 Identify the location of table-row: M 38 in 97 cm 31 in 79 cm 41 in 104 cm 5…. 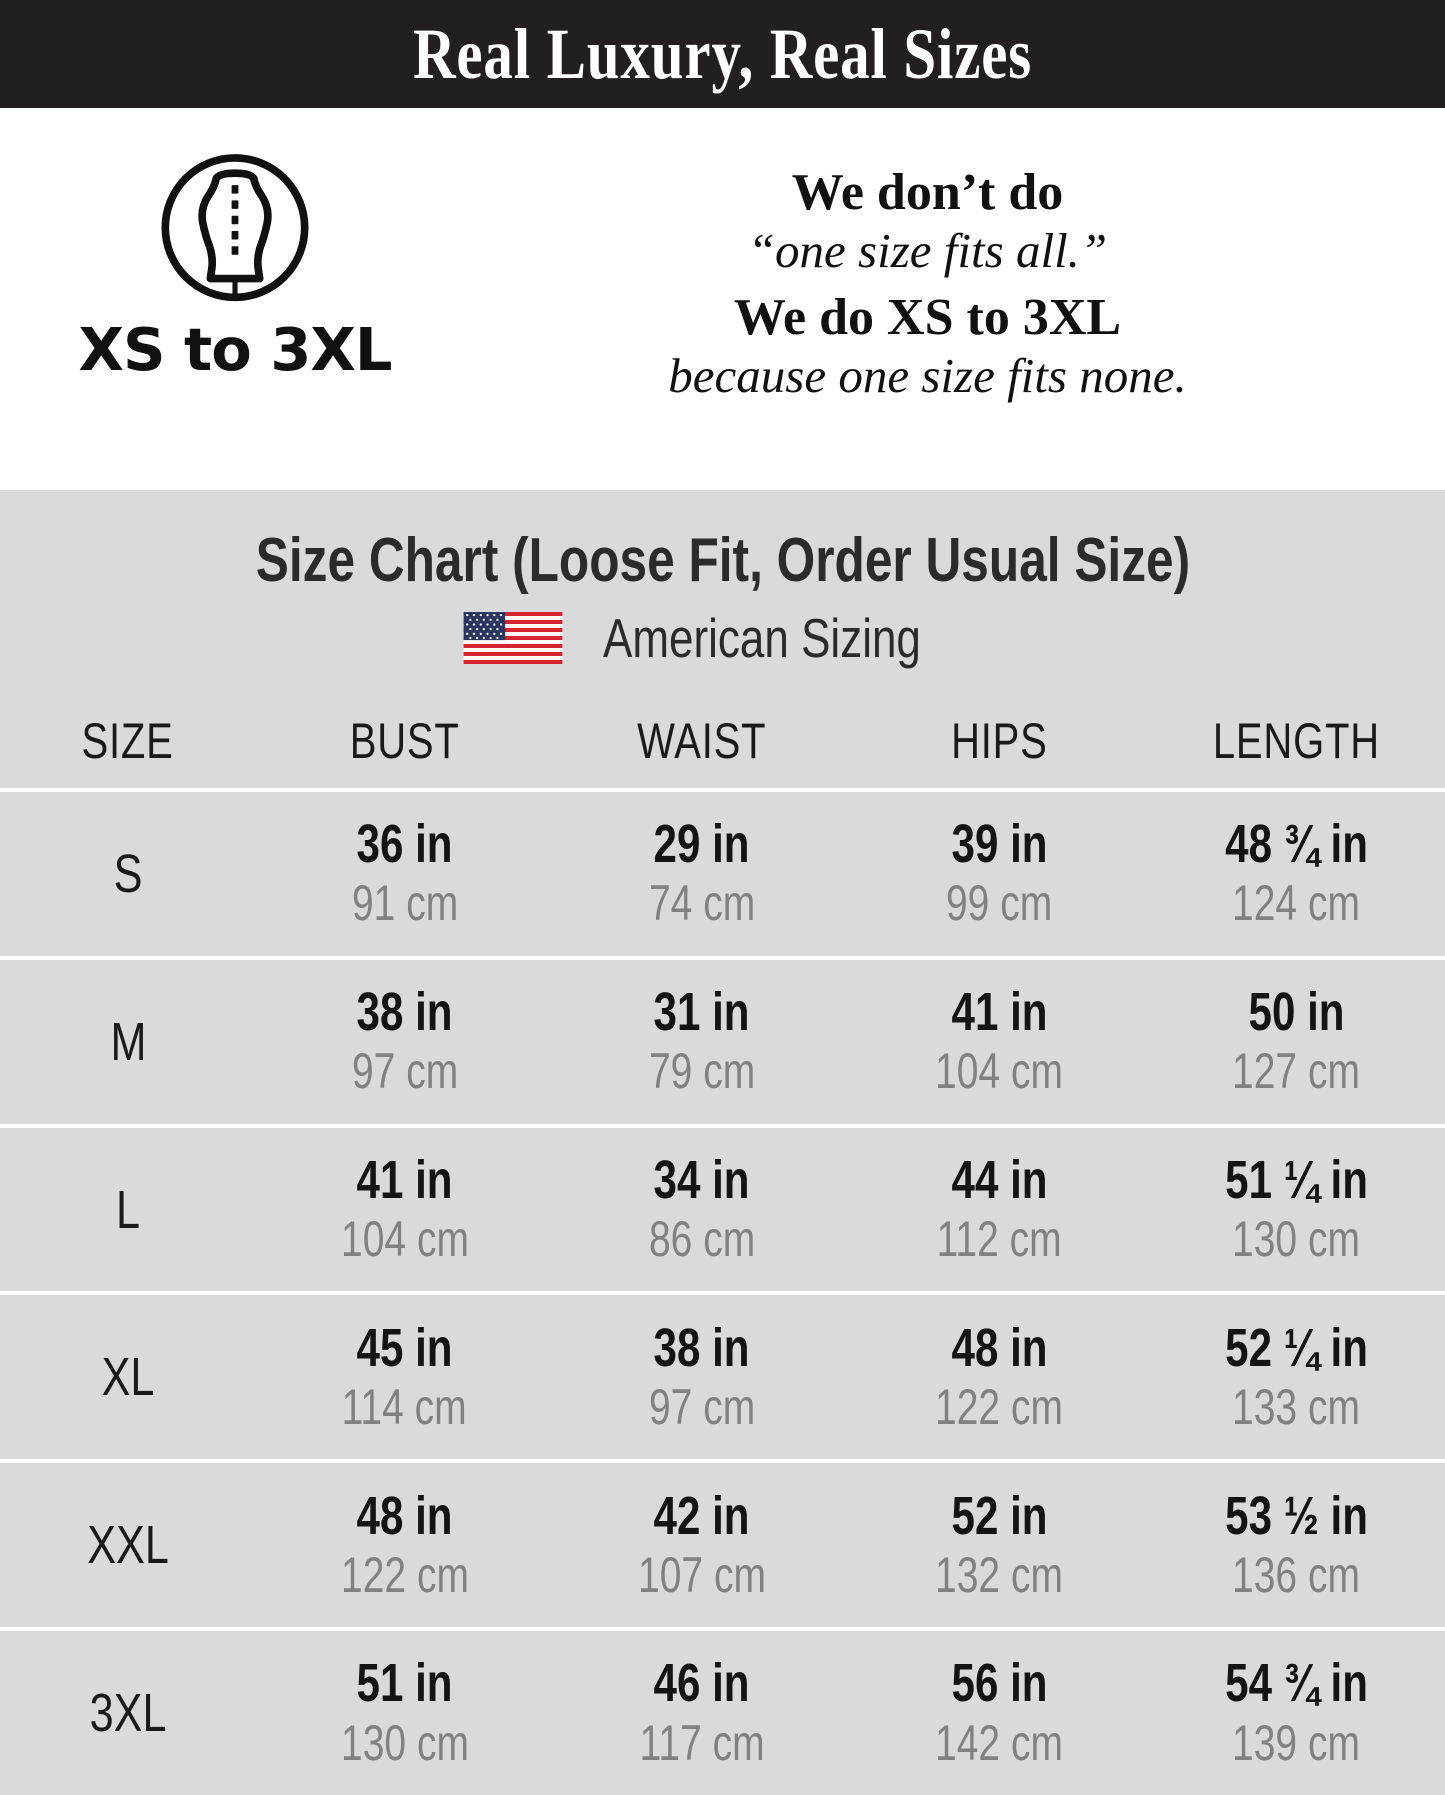
(722, 1044).